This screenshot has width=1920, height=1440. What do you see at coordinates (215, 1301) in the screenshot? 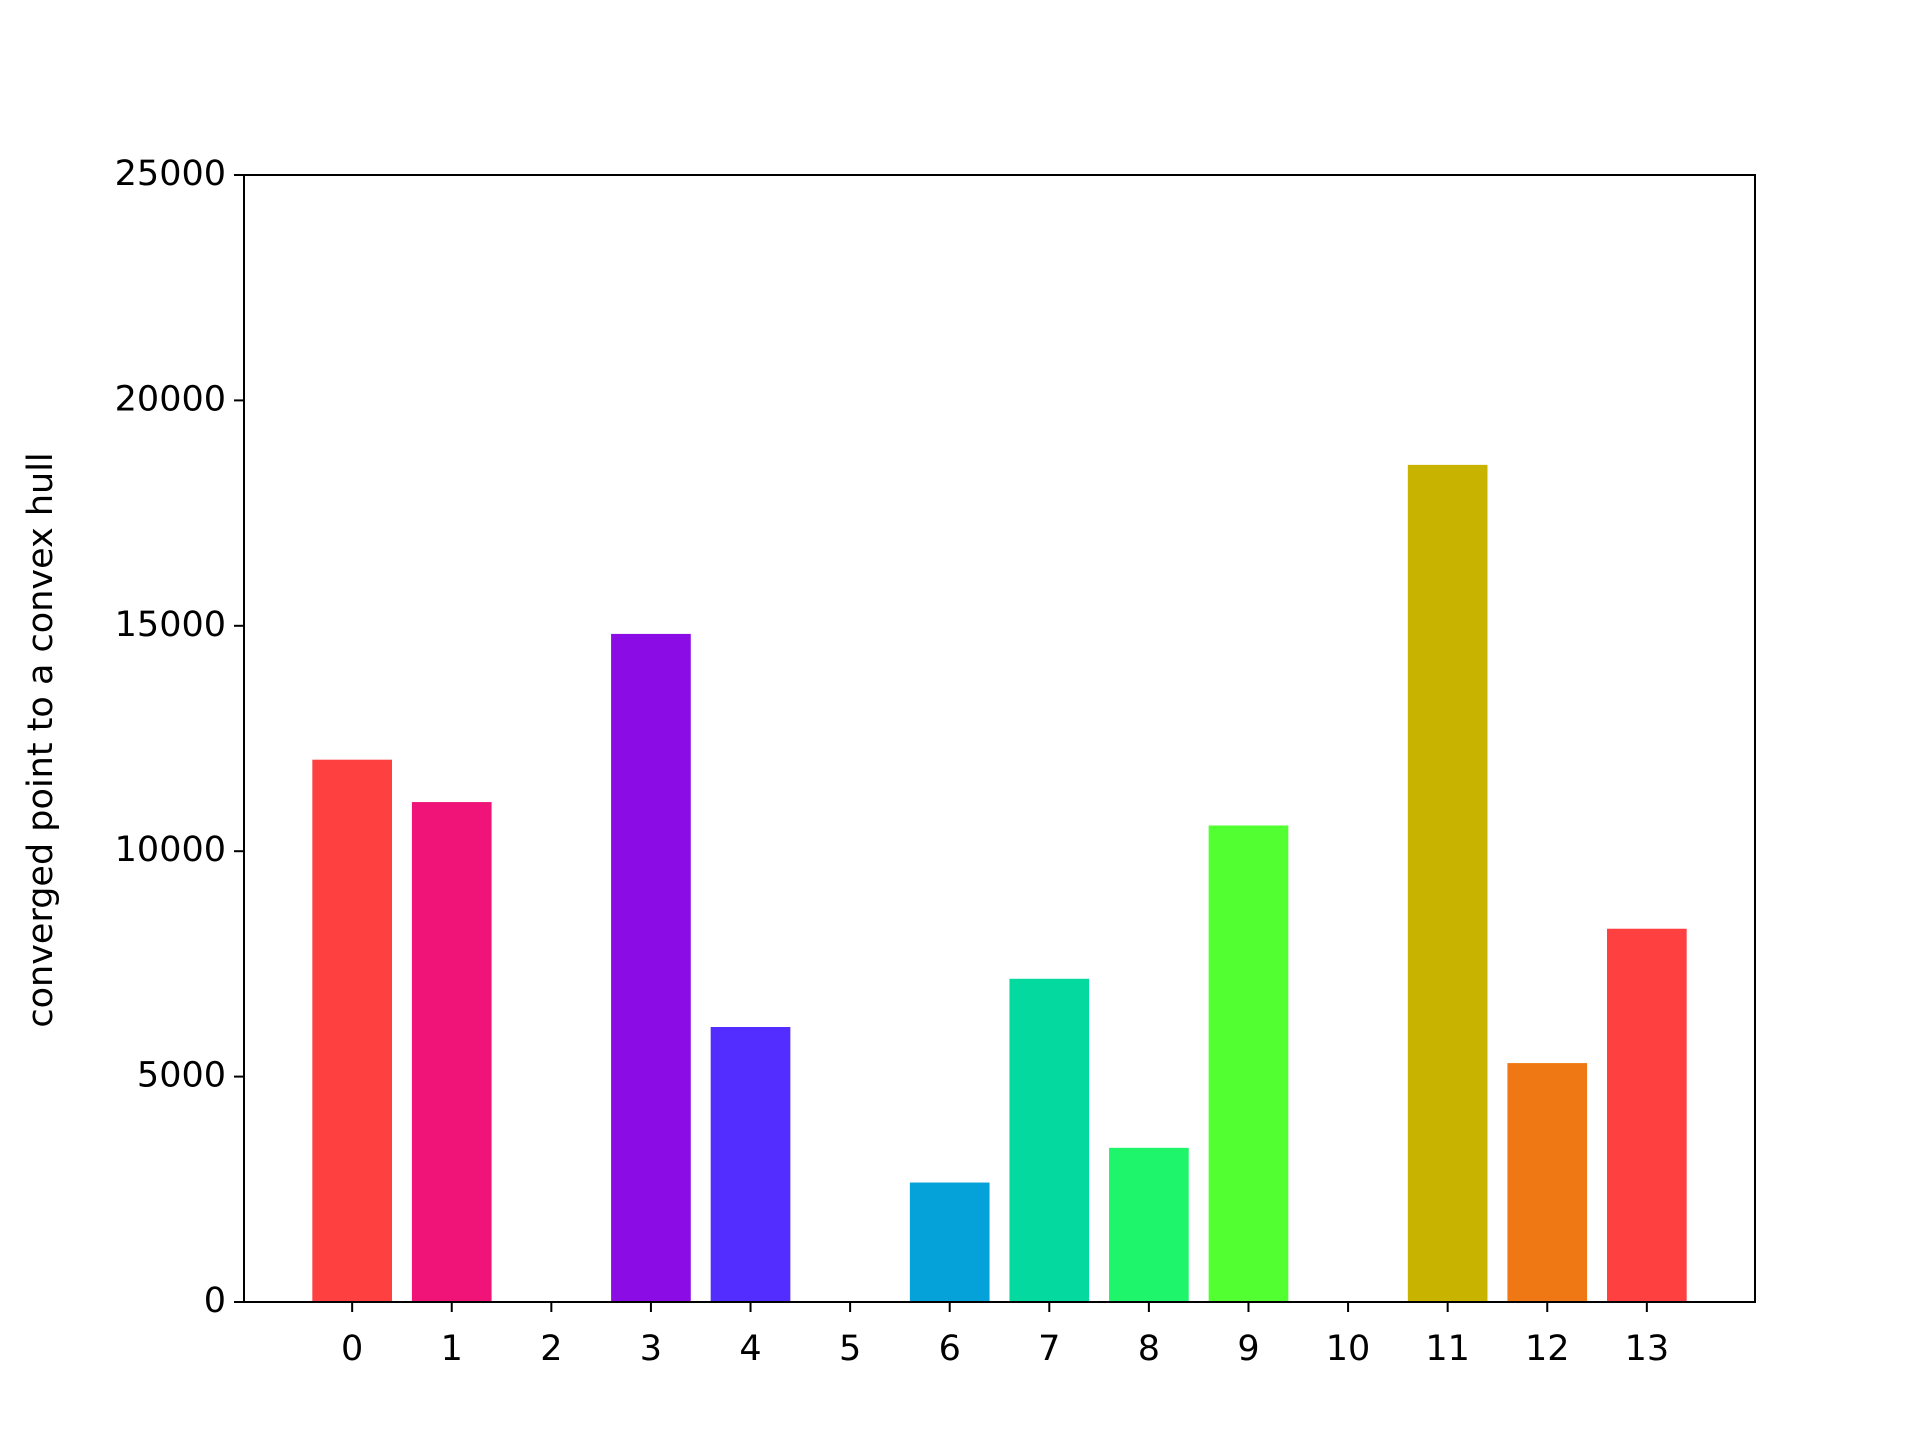
I see `y-tick-label: 0` at bounding box center [215, 1301].